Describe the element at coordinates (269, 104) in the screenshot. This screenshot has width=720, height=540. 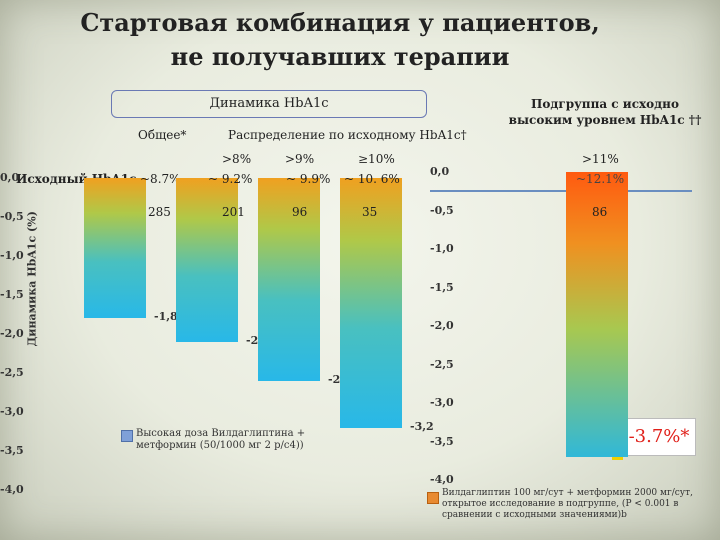
I see `hba1c-dynamics-header: Динамика HbA1c` at that location.